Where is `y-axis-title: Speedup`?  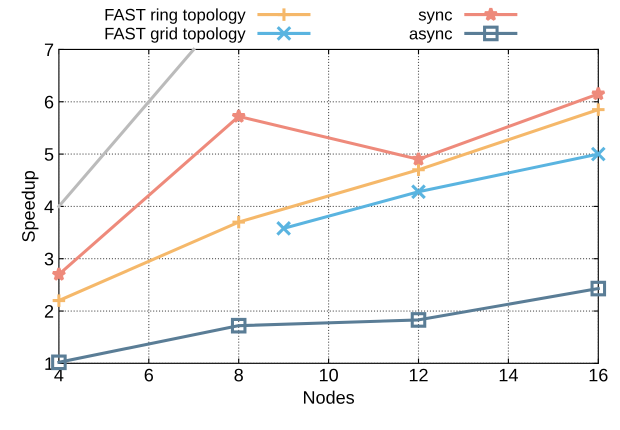
y-axis-title: Speedup is located at coordinates (30, 206).